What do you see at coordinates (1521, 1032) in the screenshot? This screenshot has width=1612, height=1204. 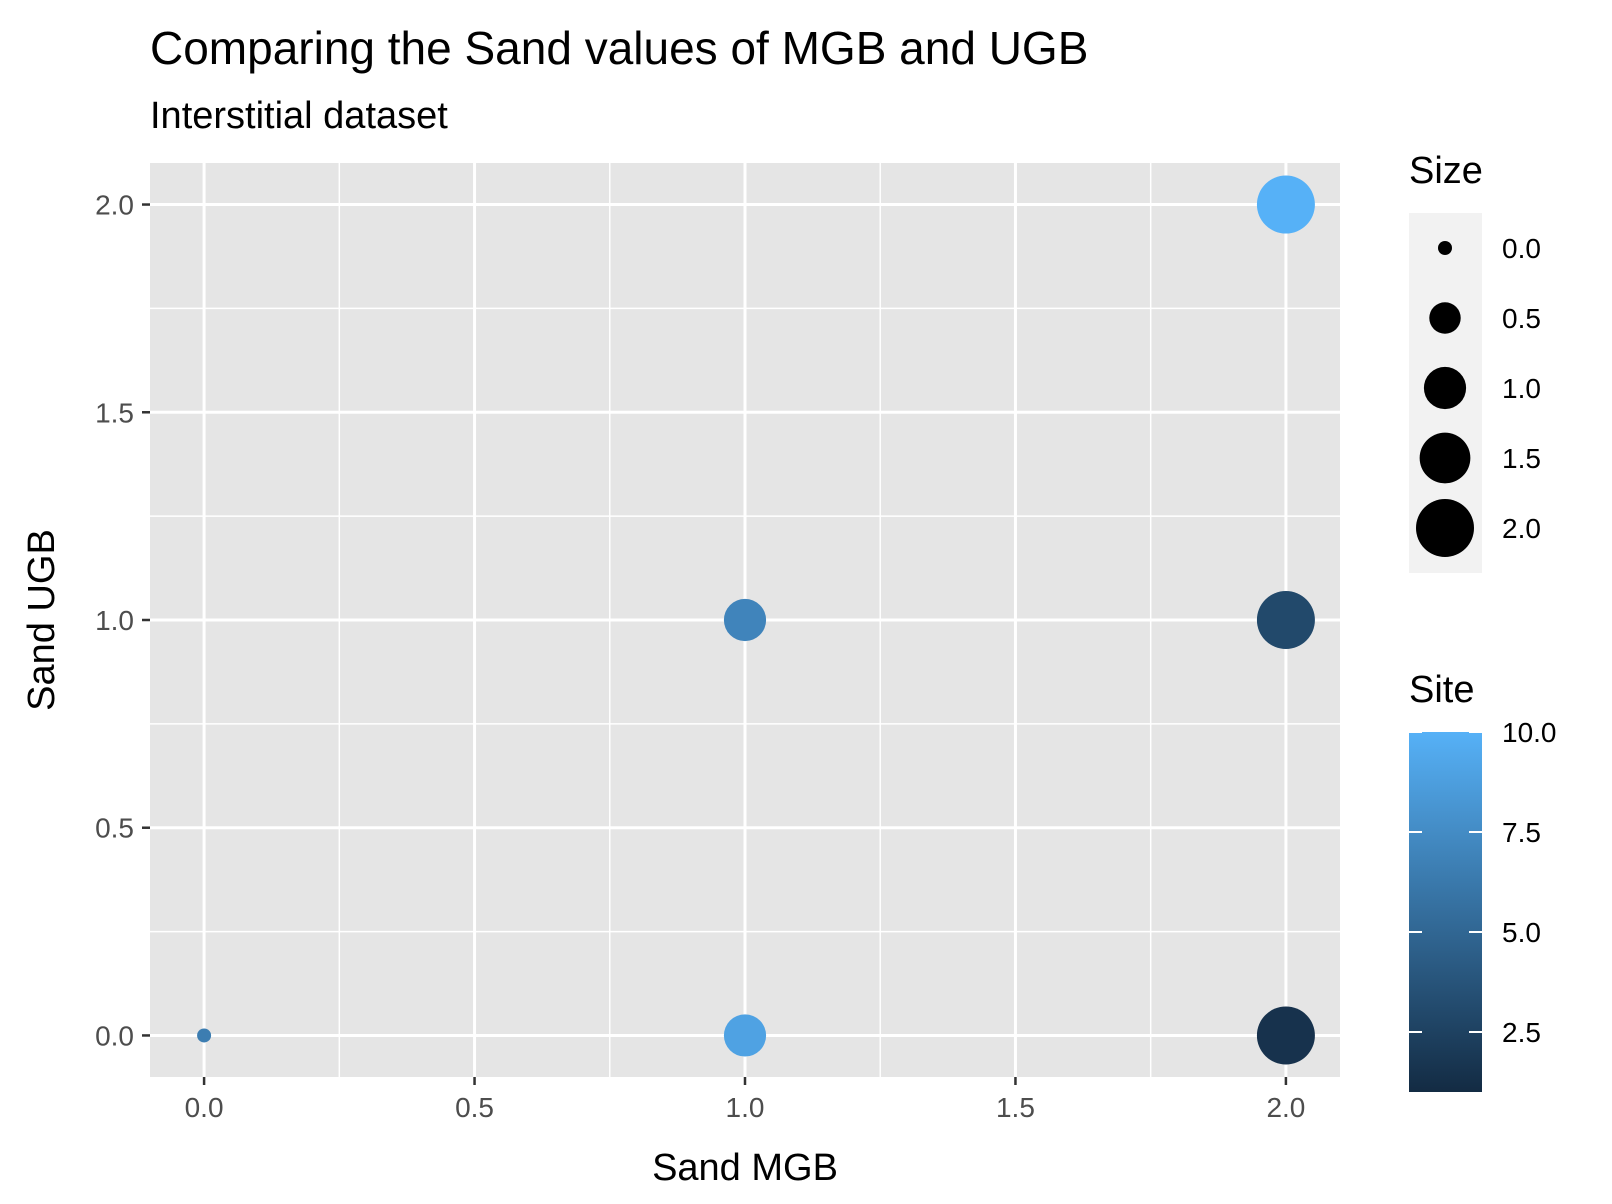 I see `color-legend-label: 2.5` at bounding box center [1521, 1032].